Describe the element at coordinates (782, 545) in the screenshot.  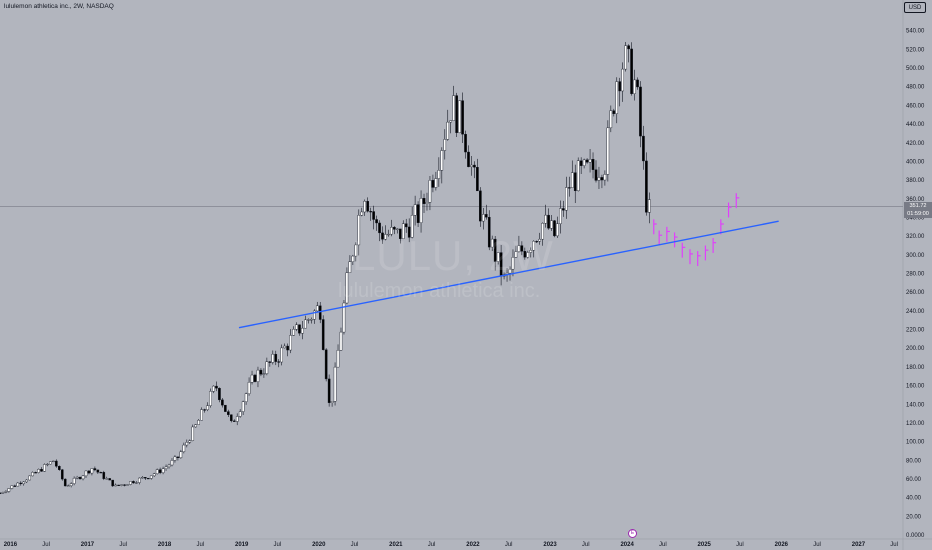
I see `x-tick-label: 2026` at that location.